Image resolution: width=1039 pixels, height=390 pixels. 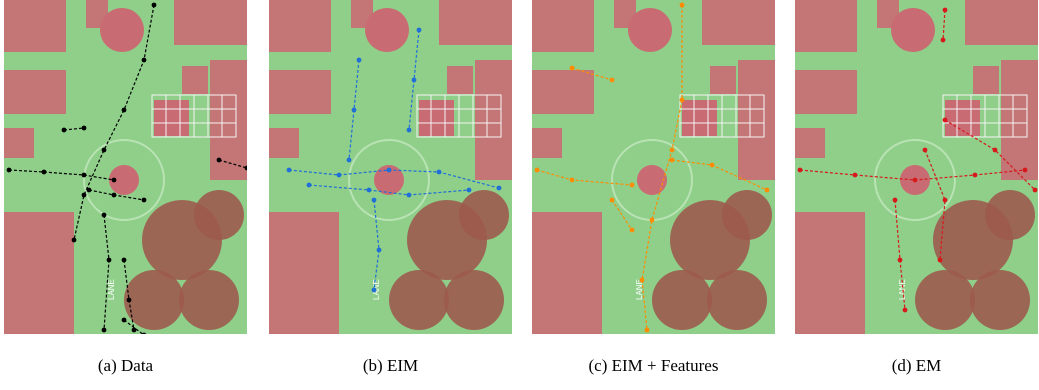 I want to click on lane-marking: LANE, so click(x=902, y=289).